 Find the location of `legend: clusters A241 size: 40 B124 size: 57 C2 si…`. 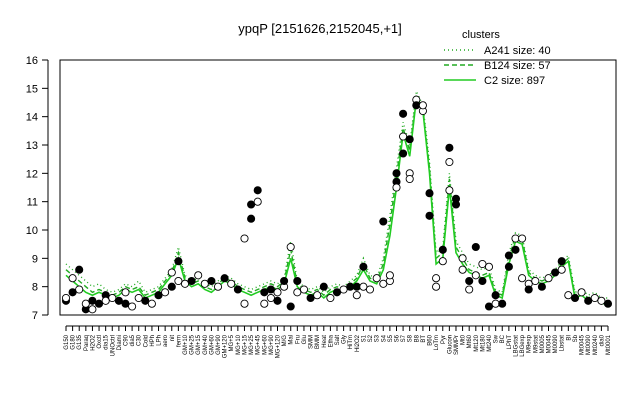

legend: clusters A241 size: 40 B124 size: 57 C2 si… is located at coordinates (497, 58).